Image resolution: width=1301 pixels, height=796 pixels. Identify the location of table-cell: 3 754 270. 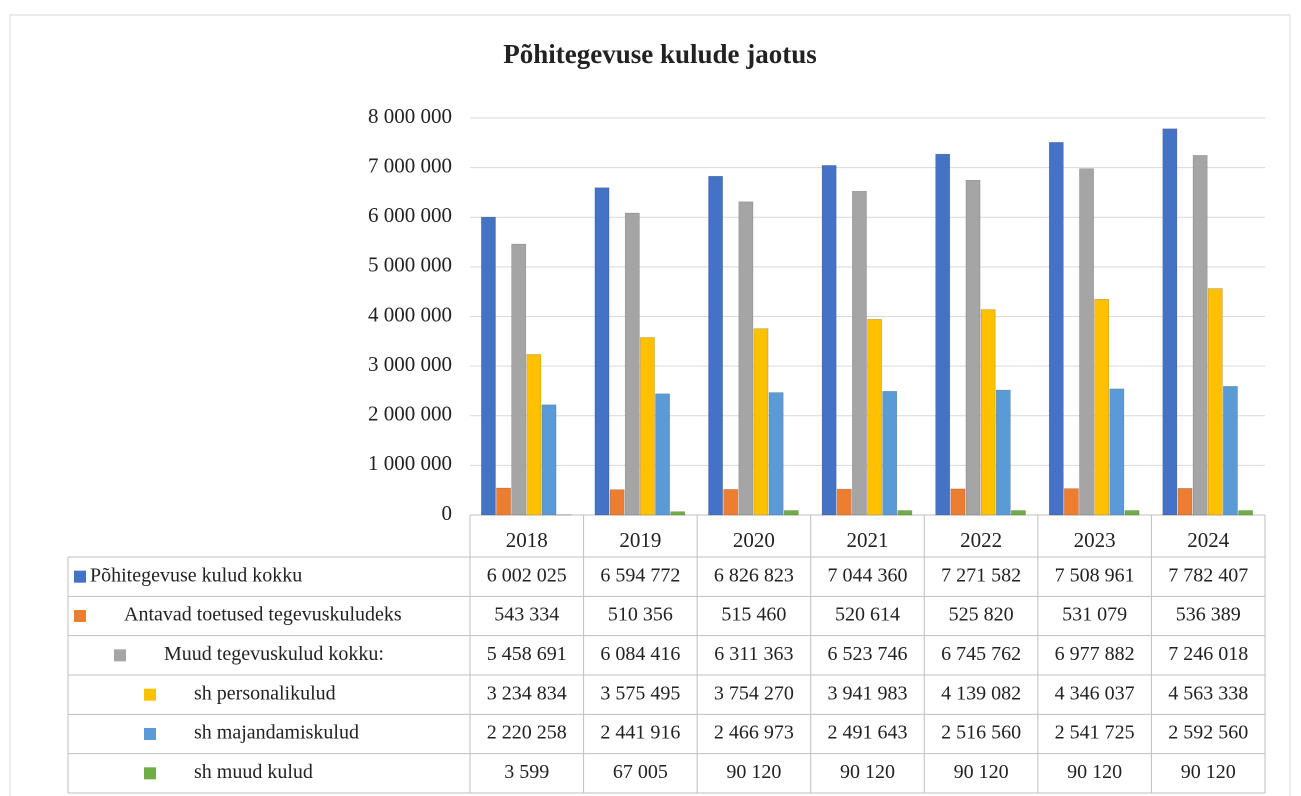
(754, 693).